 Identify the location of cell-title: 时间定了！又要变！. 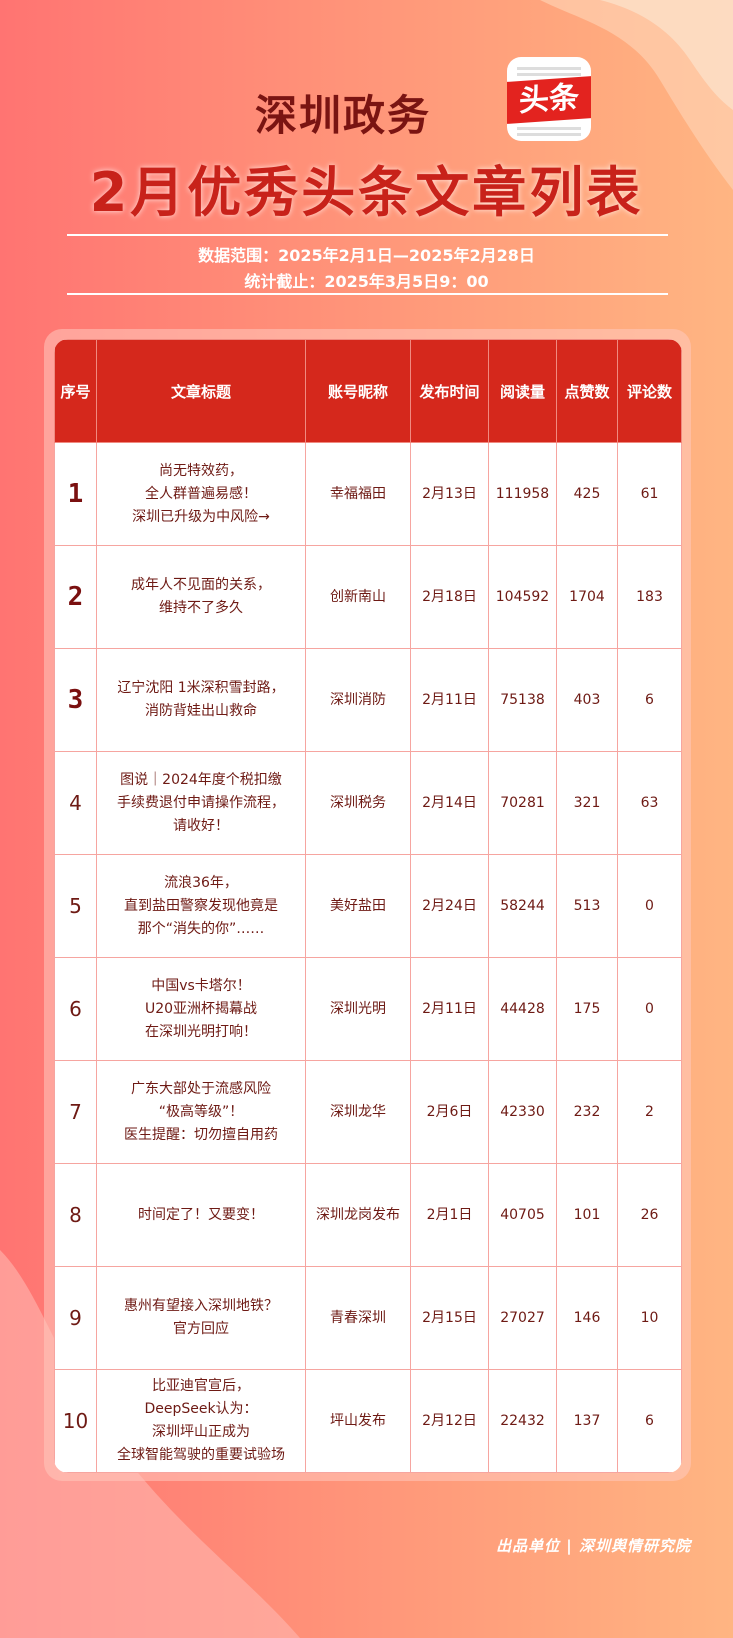
(201, 1215).